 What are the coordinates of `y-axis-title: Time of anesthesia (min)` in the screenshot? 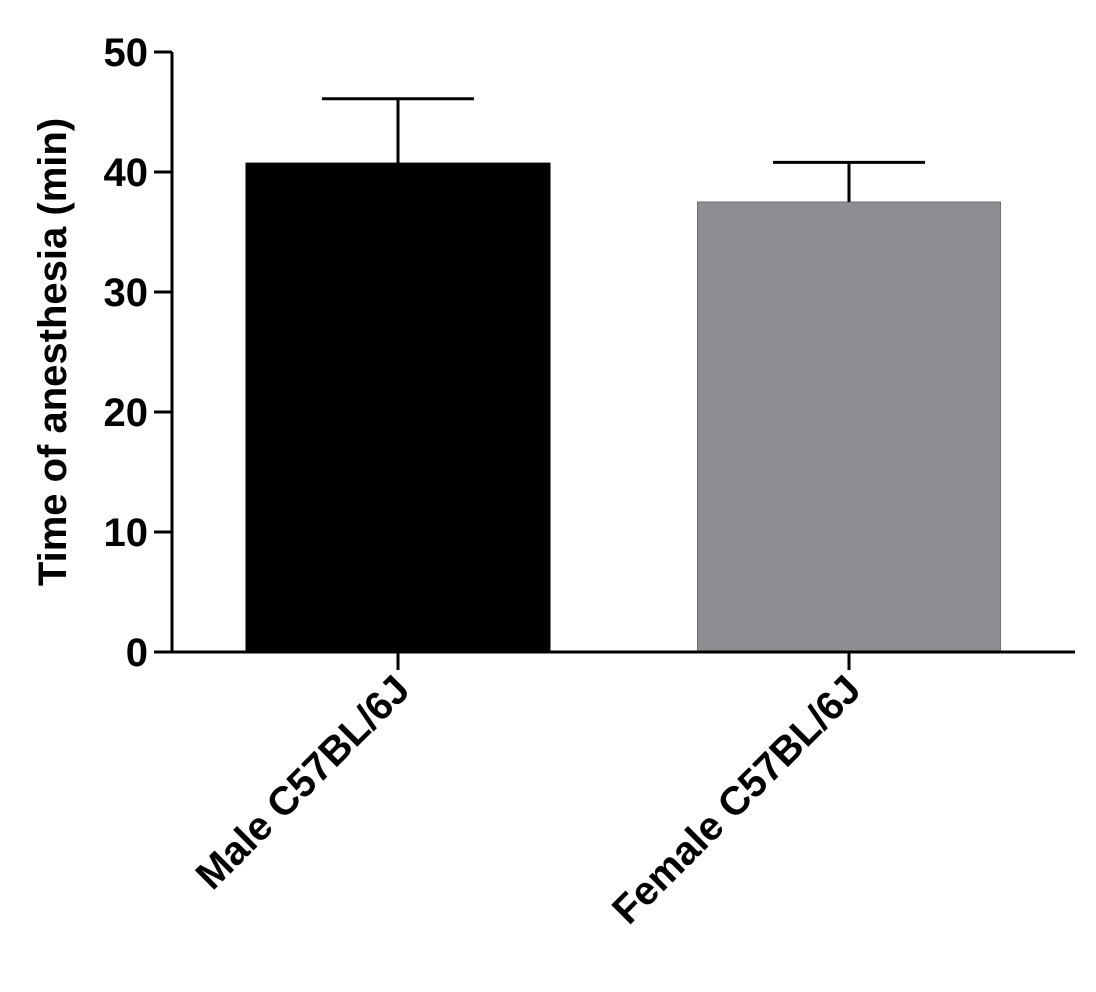 It's located at (53, 352).